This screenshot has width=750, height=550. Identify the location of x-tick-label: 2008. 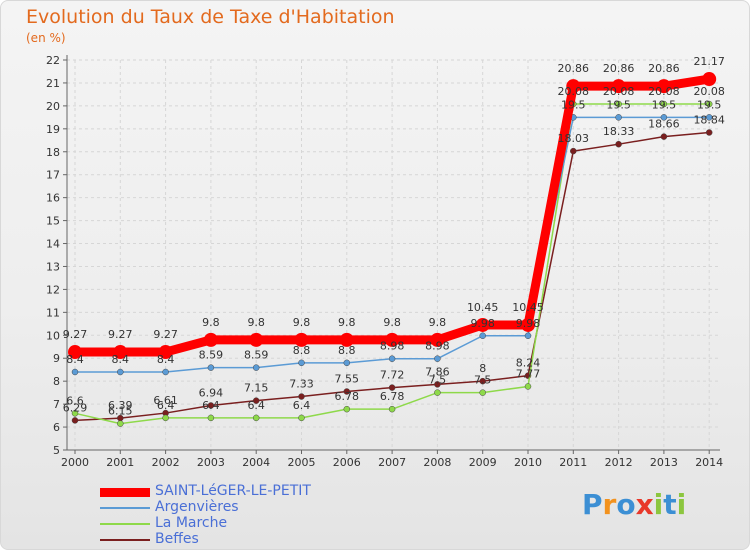
(437, 462).